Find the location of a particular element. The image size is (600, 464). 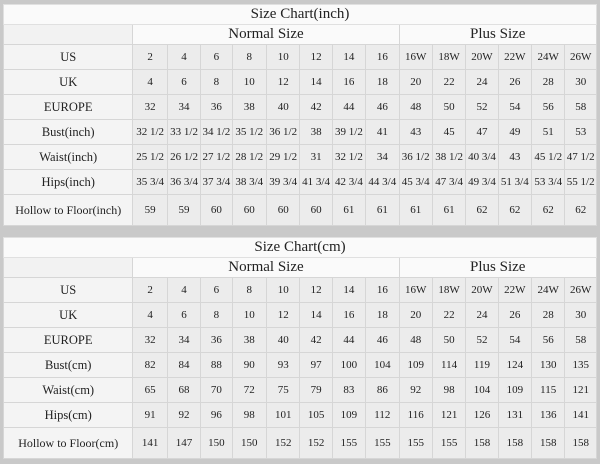

table-cell: 34 is located at coordinates (184, 340).